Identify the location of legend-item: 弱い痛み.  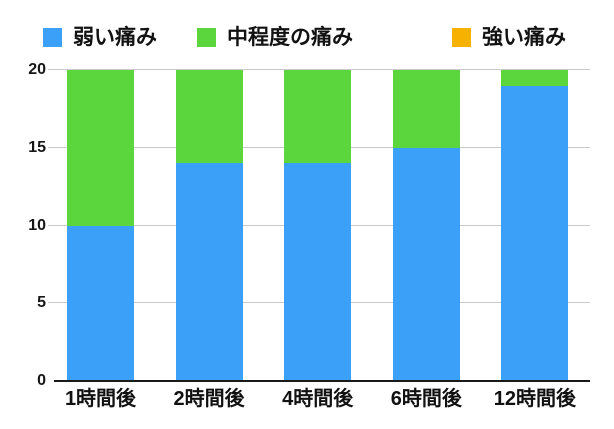
(100, 37).